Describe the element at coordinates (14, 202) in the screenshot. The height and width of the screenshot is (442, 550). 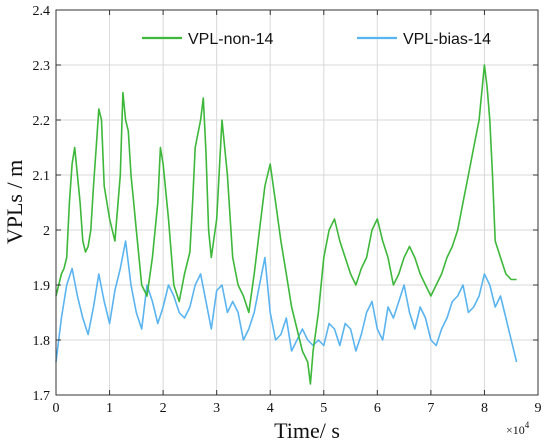
I see `y-axis-title: VPLs / m` at that location.